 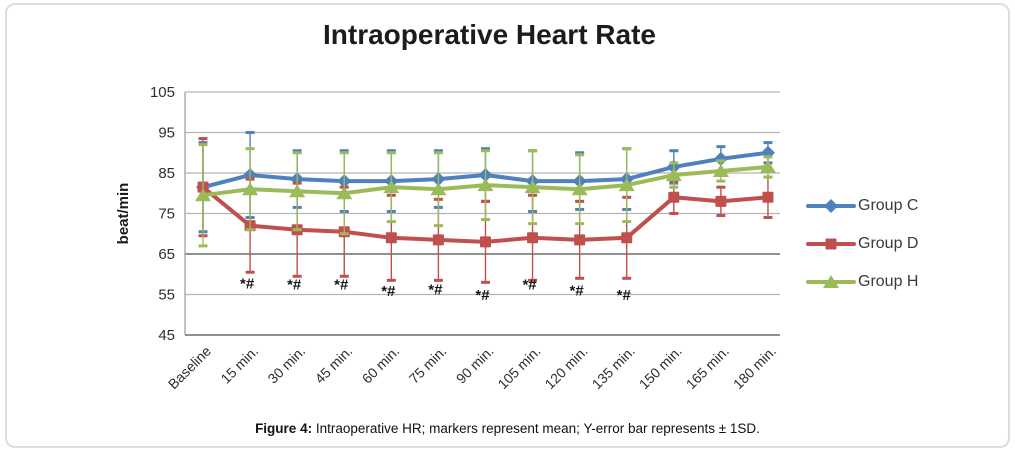 I want to click on chart-title: Intraoperative Heart Rate, so click(x=489, y=34).